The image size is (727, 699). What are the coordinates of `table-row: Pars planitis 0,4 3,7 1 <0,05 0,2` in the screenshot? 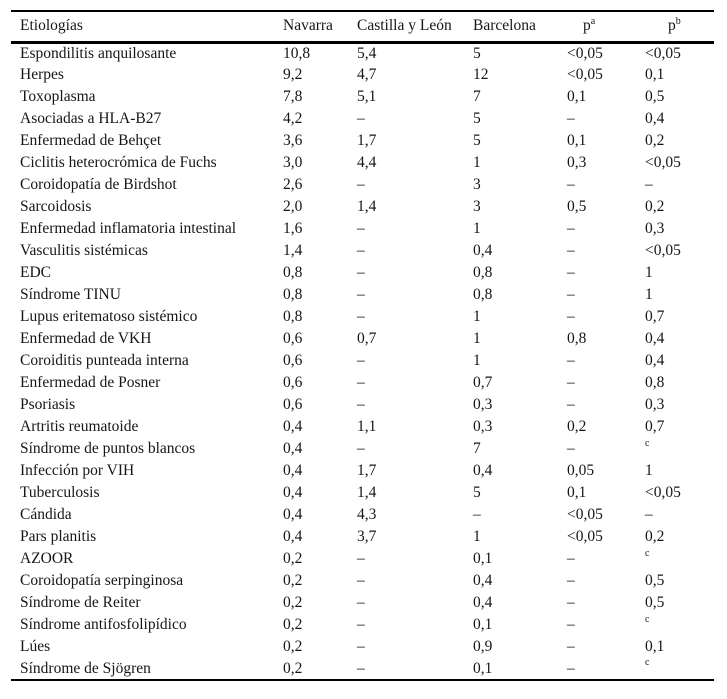 It's located at (362, 537).